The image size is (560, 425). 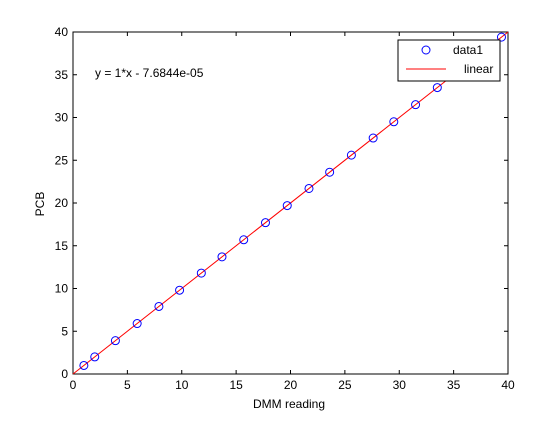 What do you see at coordinates (149, 73) in the screenshot?
I see `fit-equation-annotation: y = 1*x - 7.6844e-05` at bounding box center [149, 73].